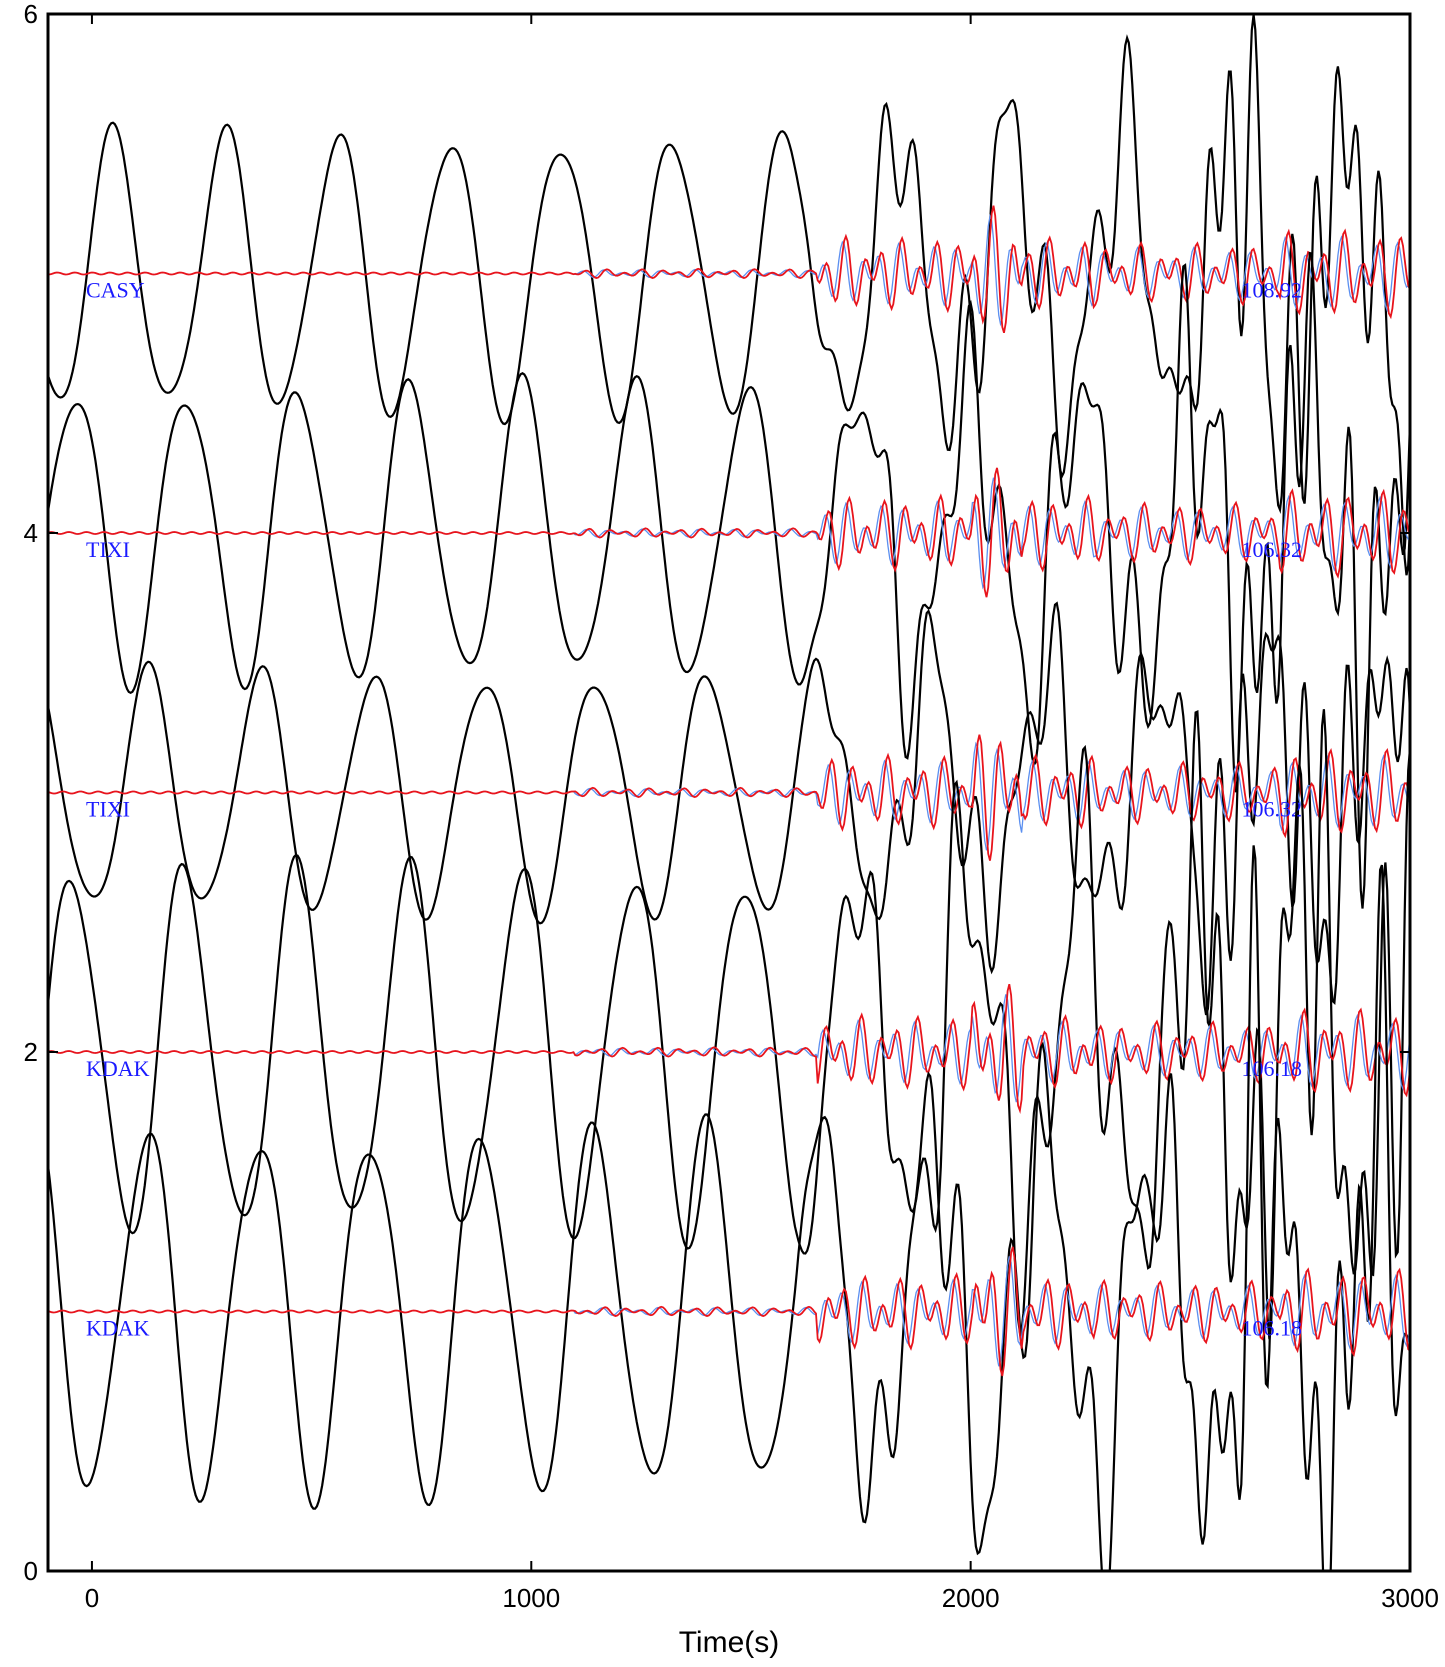 This screenshot has height=1667, width=1445. I want to click on y-tick-label: 4, so click(31, 533).